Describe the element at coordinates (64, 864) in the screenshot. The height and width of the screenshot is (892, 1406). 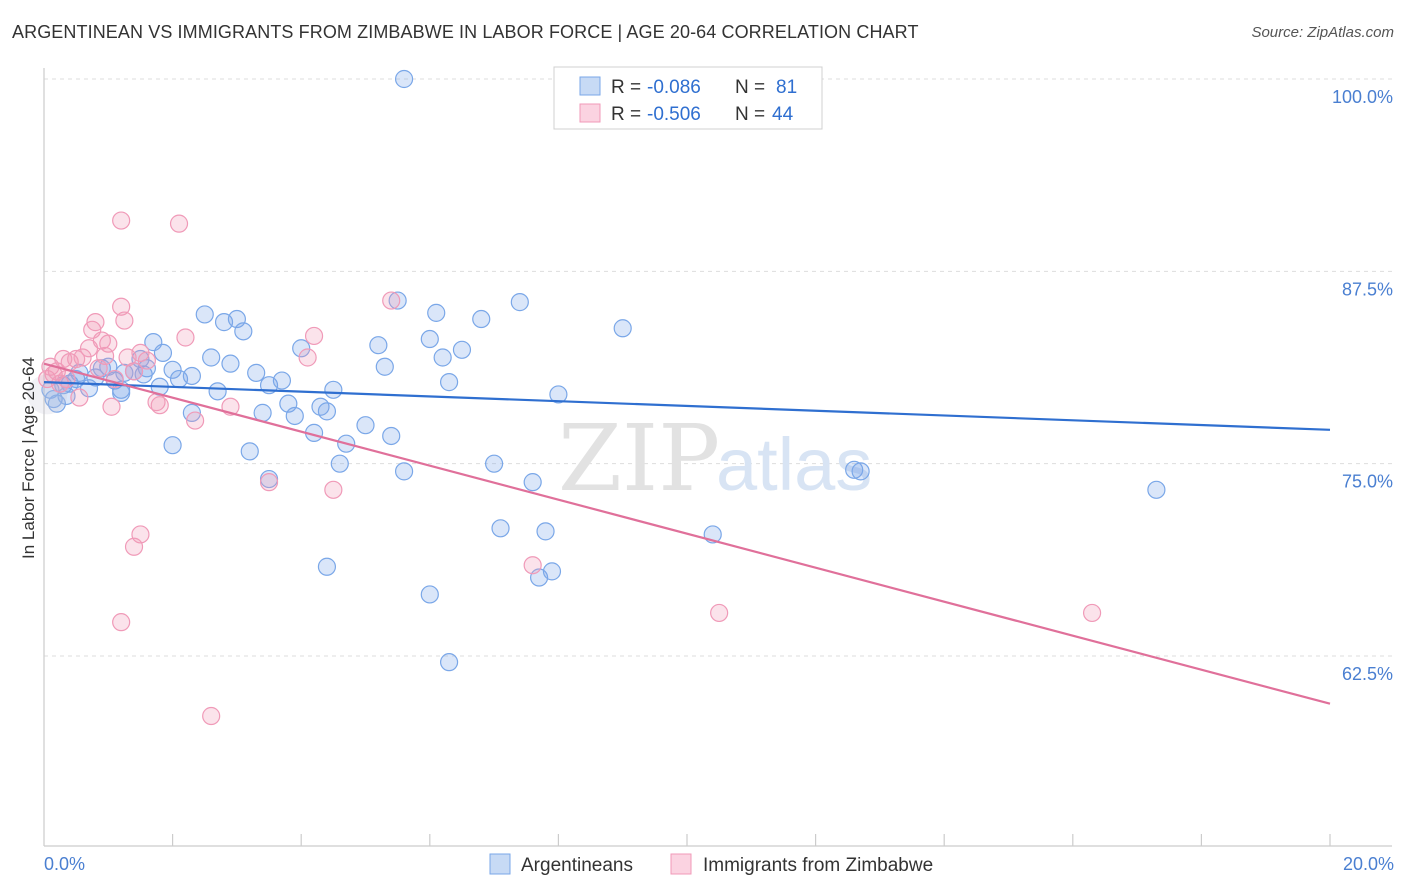
I see `x-tick-label-0: 0.0%` at that location.